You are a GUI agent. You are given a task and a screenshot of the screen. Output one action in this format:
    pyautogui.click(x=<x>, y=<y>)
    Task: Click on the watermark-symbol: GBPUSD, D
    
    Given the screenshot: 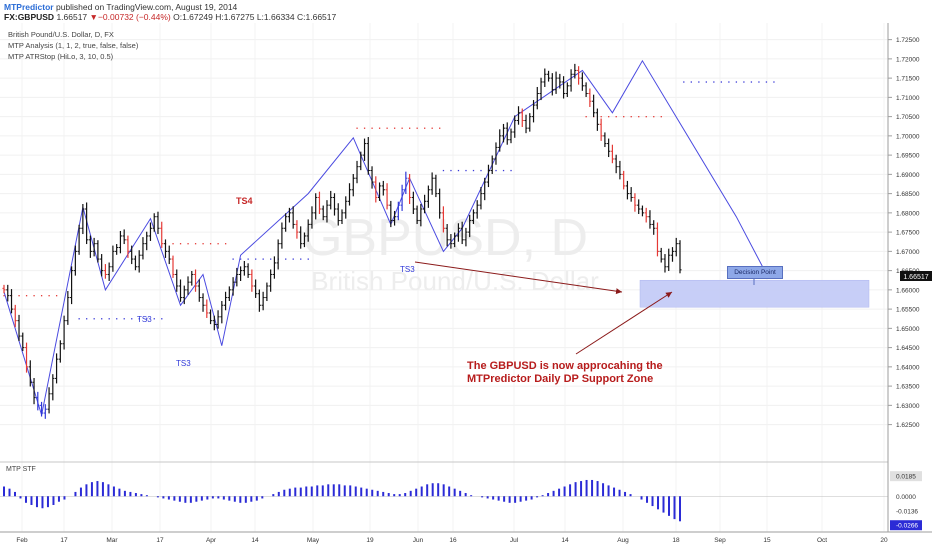 What is the action you would take?
    pyautogui.click(x=445, y=238)
    